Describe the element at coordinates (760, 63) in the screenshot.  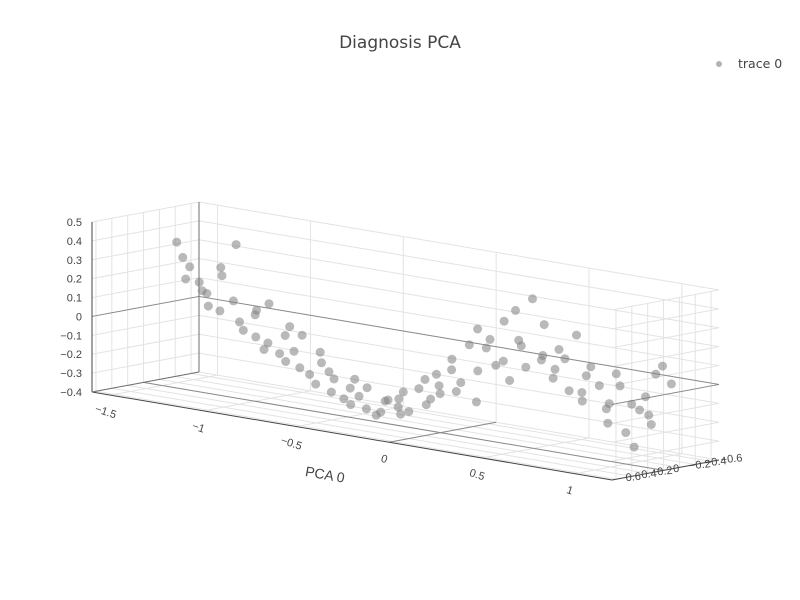
I see `legend-entry-trace-0: trace 0` at that location.